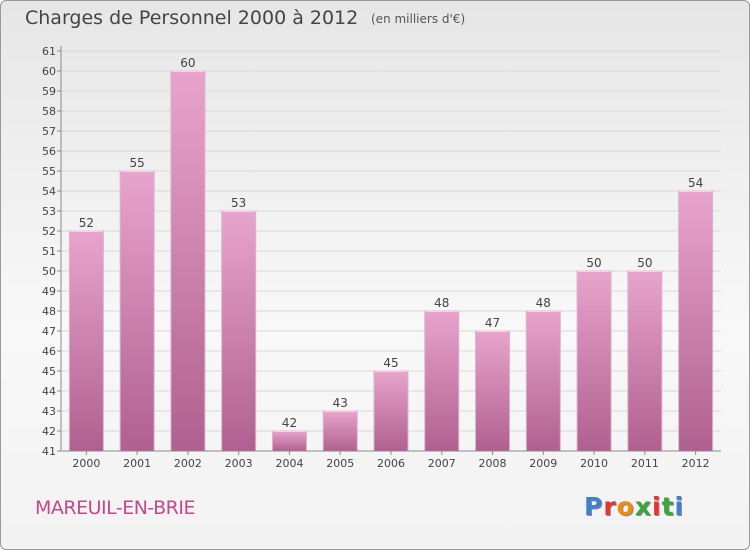 This screenshot has width=750, height=550. What do you see at coordinates (49, 391) in the screenshot?
I see `y-tick-label: 44` at bounding box center [49, 391].